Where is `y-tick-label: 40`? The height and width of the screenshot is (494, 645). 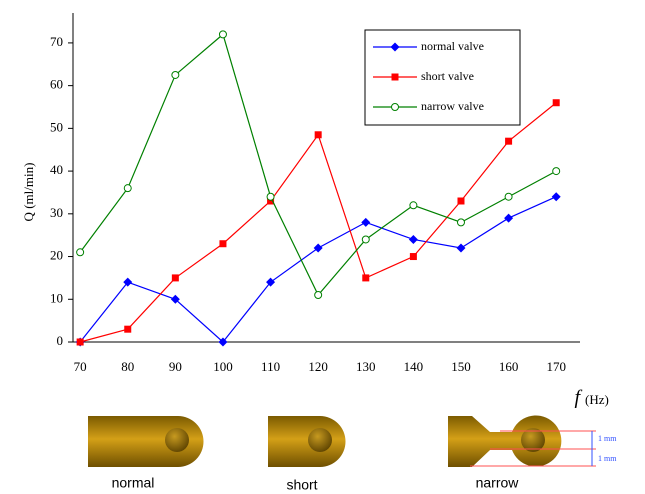 y-tick-label: 40 is located at coordinates (56, 169).